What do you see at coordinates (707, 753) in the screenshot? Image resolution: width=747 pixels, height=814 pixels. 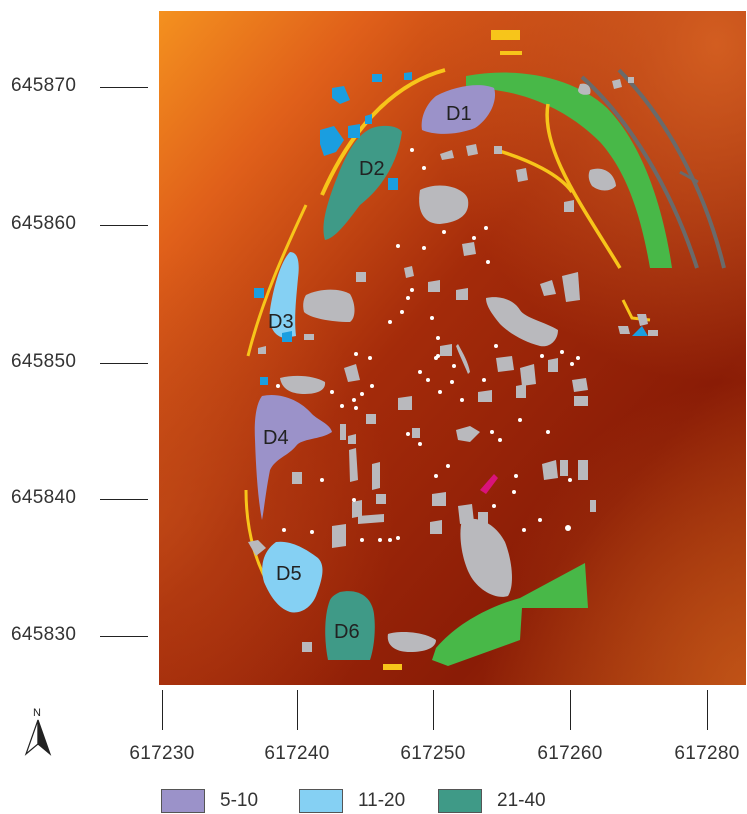 I see `x-tick-label: 617280` at bounding box center [707, 753].